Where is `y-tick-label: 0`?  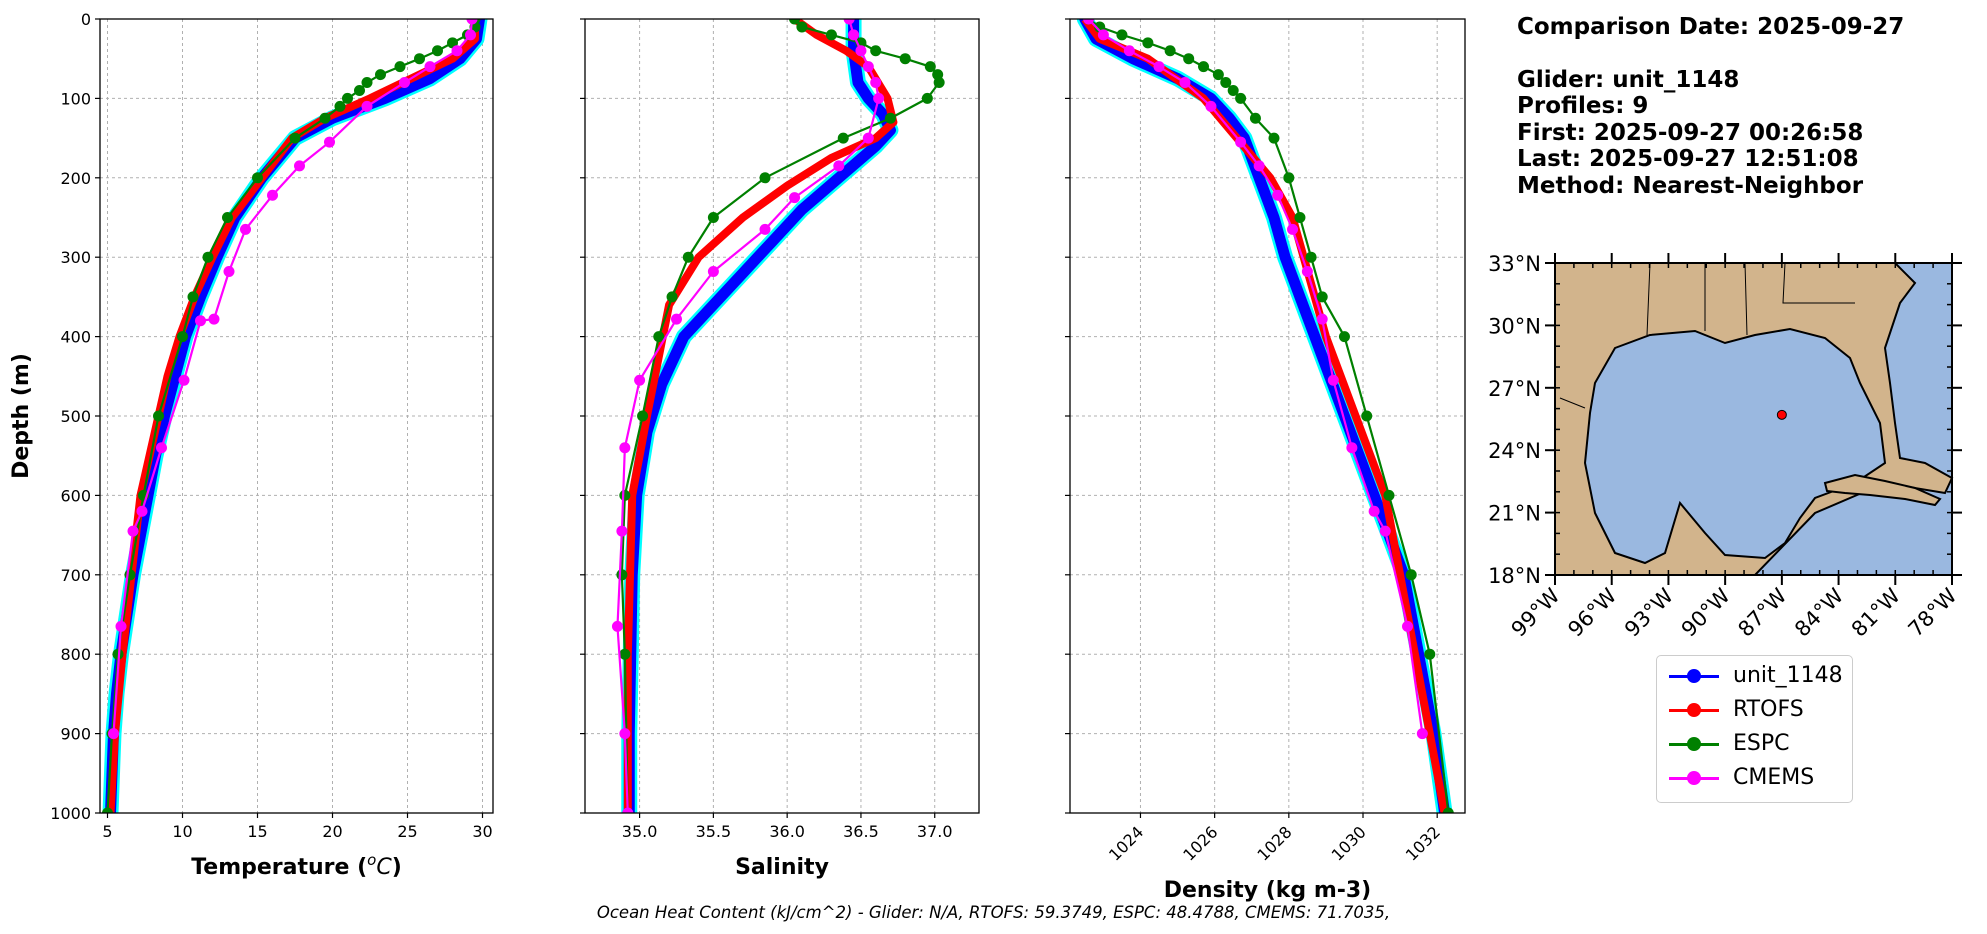 y-tick-label: 0 is located at coordinates (86, 19).